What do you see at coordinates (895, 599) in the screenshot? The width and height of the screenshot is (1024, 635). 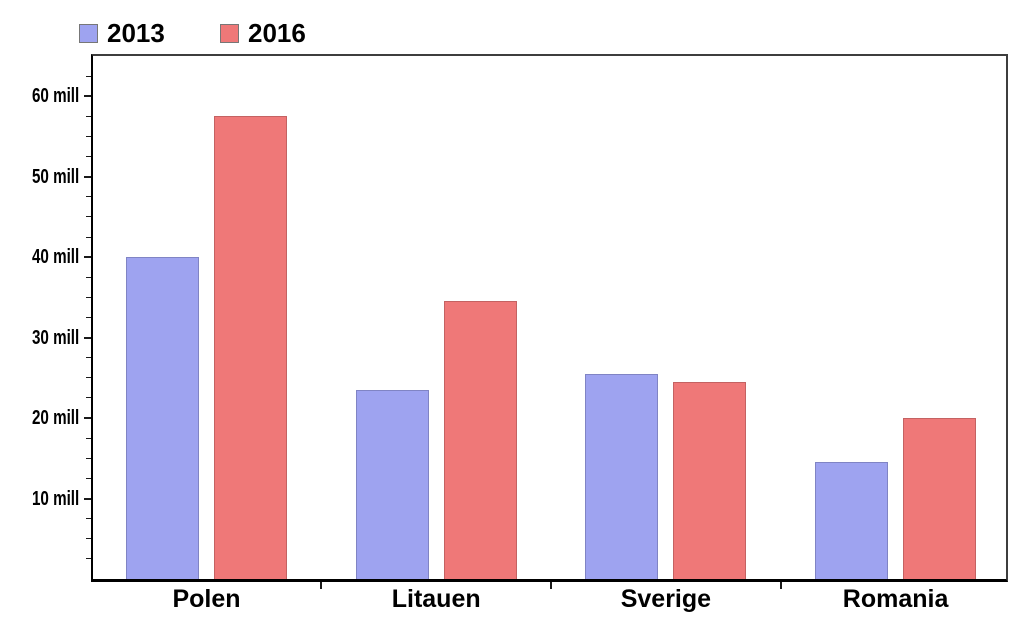 I see `category-label-romania: Romania` at bounding box center [895, 599].